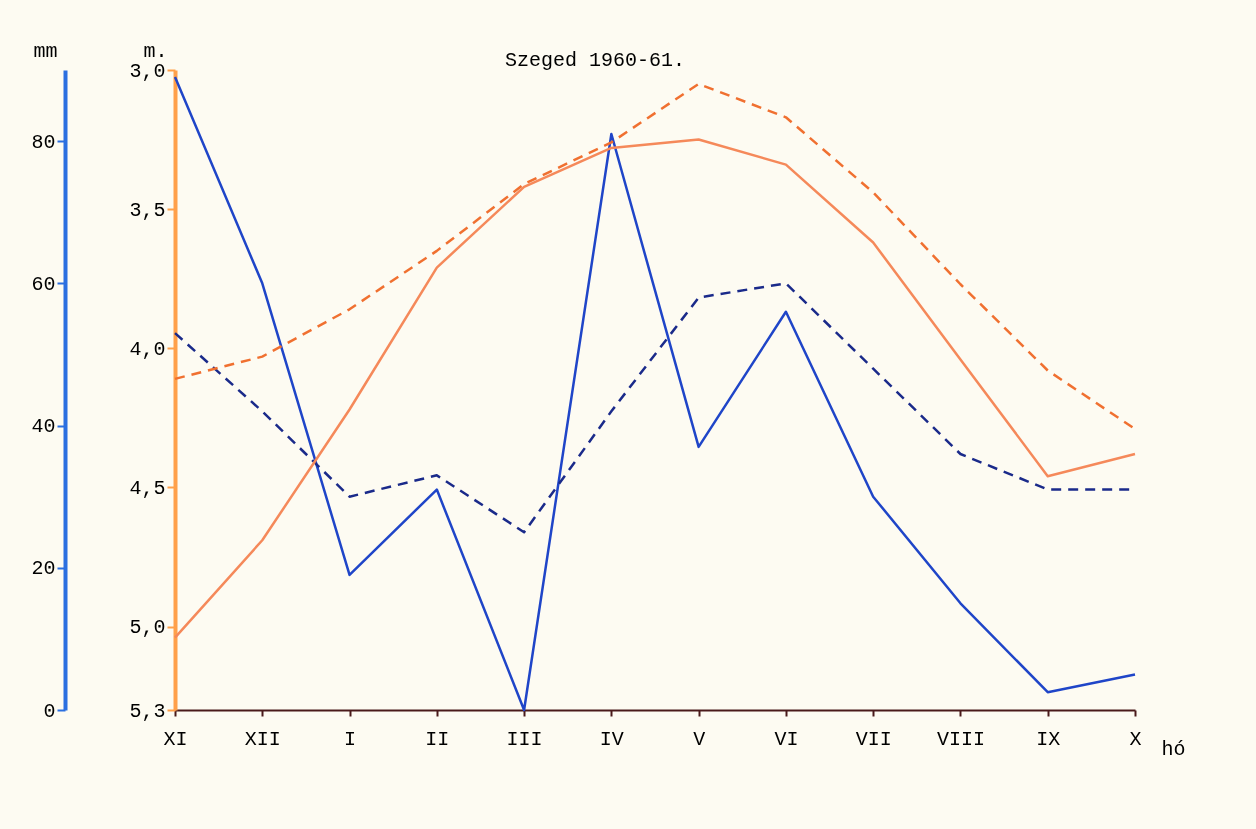  Describe the element at coordinates (960, 739) in the screenshot. I see `x-tick-label: VIII` at that location.